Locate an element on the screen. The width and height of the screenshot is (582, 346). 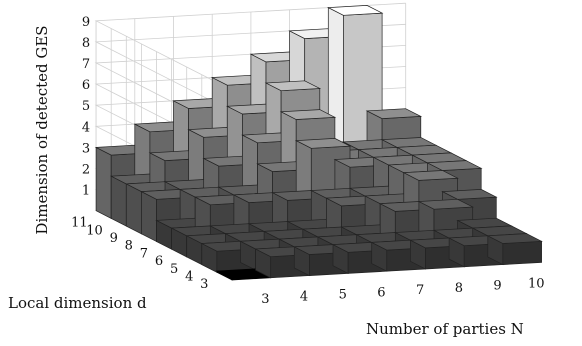
z-tick-label: 6 is located at coordinates (86, 85).